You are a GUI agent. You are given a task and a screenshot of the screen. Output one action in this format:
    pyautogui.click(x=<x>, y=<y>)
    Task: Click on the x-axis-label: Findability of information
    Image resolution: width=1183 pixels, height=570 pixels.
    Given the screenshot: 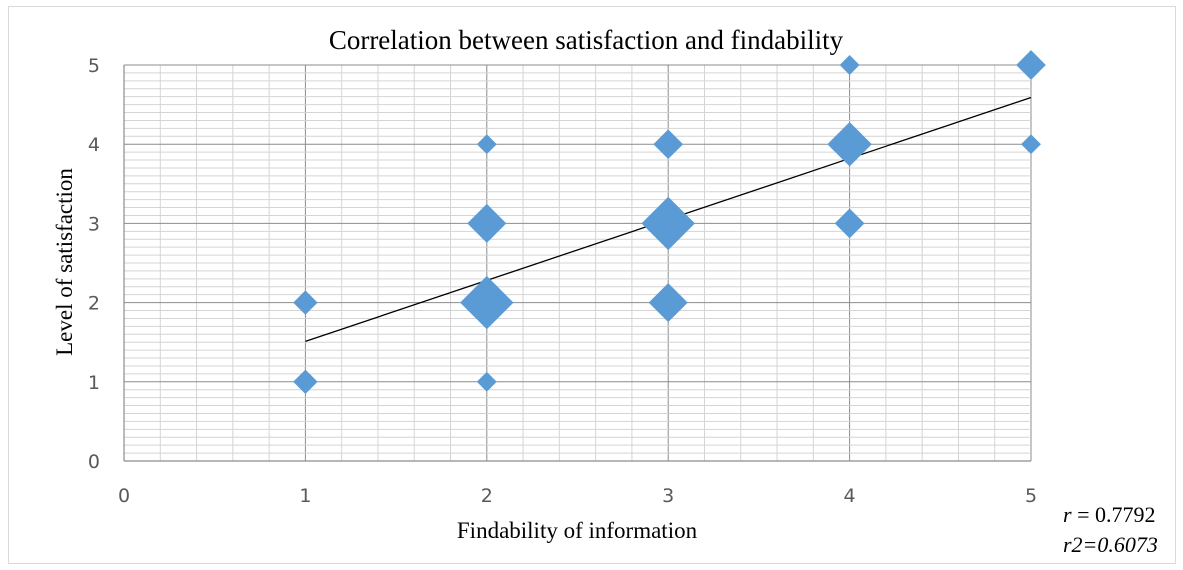 What is the action you would take?
    pyautogui.click(x=577, y=530)
    